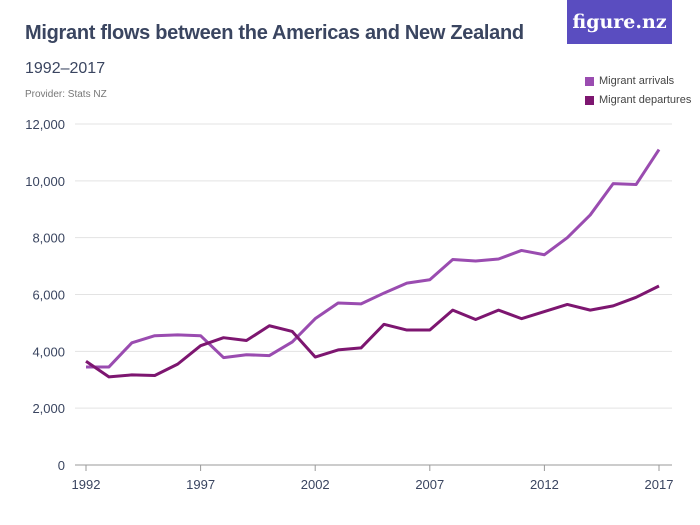 The width and height of the screenshot is (700, 525). Describe the element at coordinates (65, 68) in the screenshot. I see `chart-subtitle: 1992–2017` at that location.